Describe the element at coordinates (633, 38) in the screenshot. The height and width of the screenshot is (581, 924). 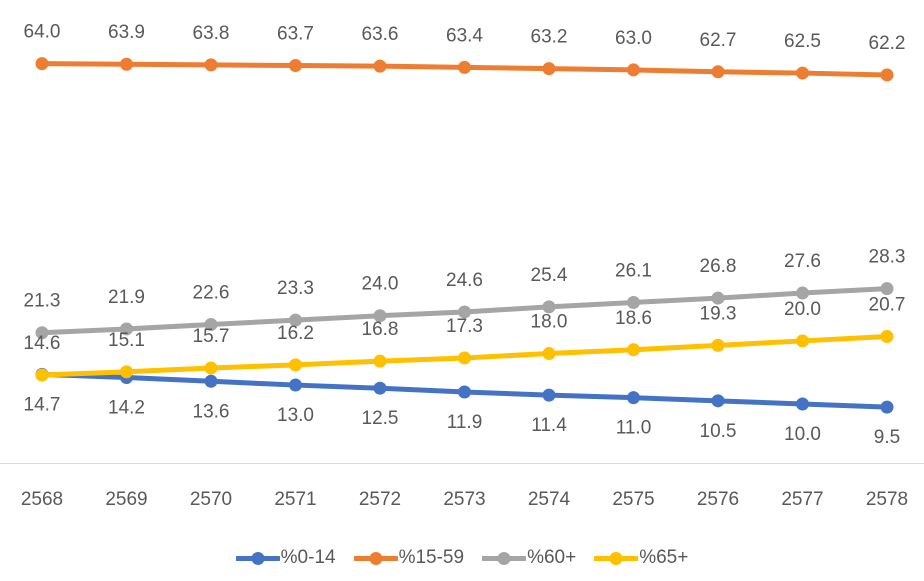
I see `data-label: 63.0` at that location.